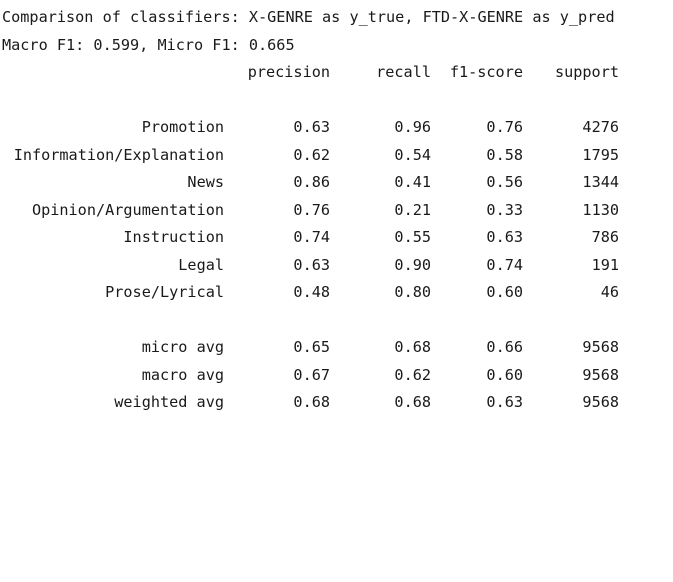  Describe the element at coordinates (336, 266) in the screenshot. I see `table-row: Legal 0.63 0.90 0.74 191` at that location.